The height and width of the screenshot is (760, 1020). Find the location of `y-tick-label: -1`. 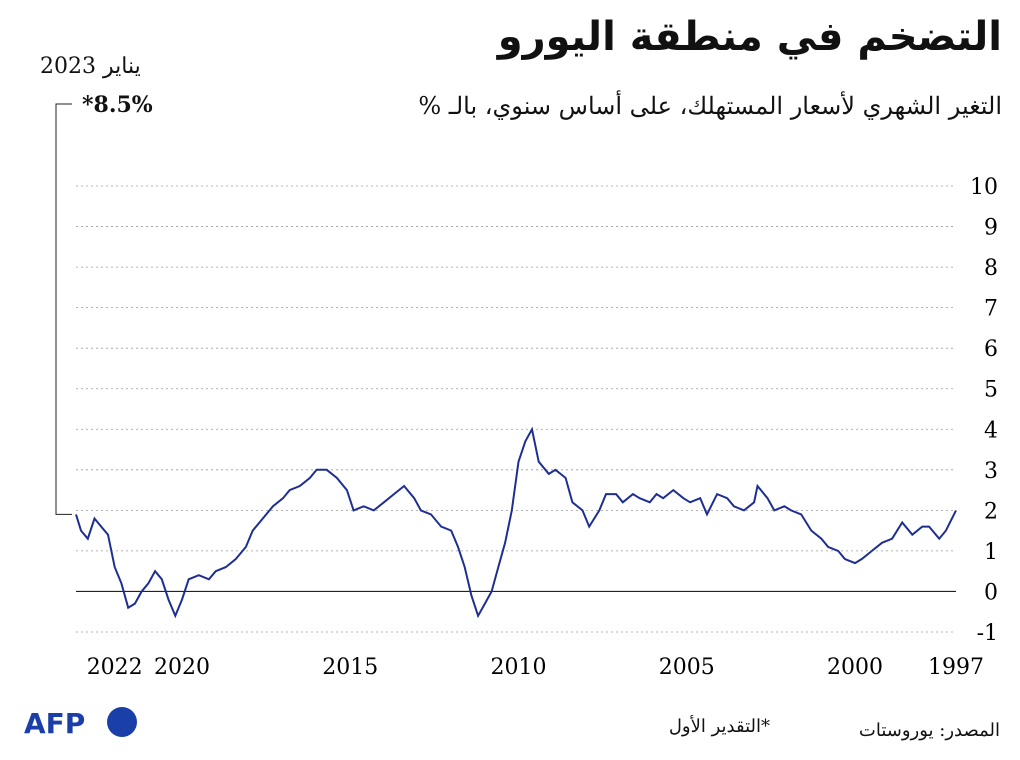

y-tick-label: -1 is located at coordinates (987, 633).